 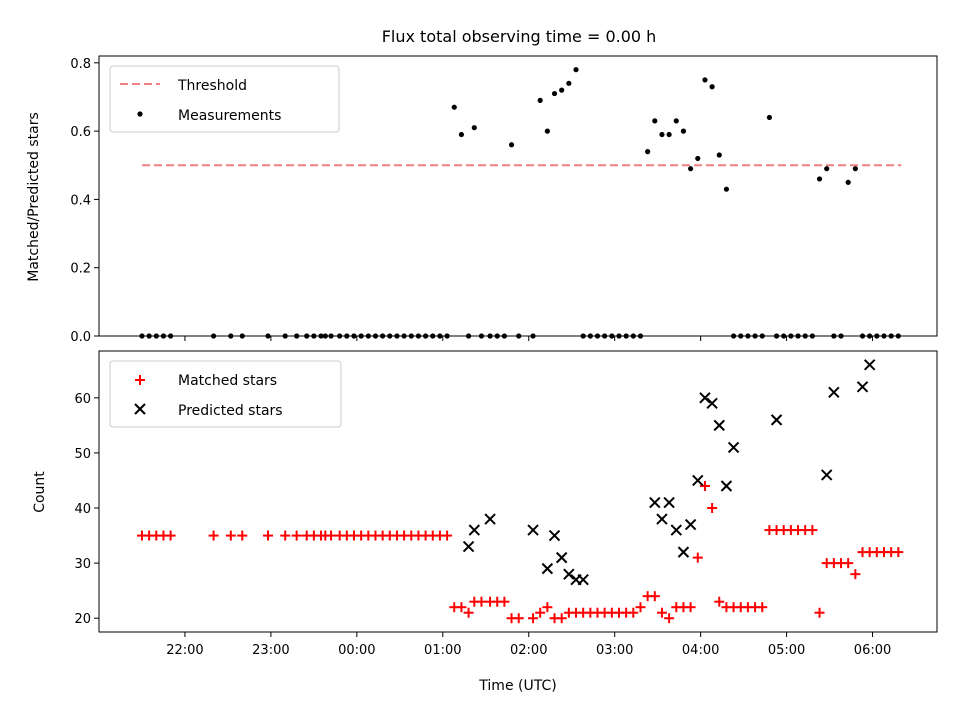 I want to click on x-tick-label: 04:00, so click(x=700, y=650).